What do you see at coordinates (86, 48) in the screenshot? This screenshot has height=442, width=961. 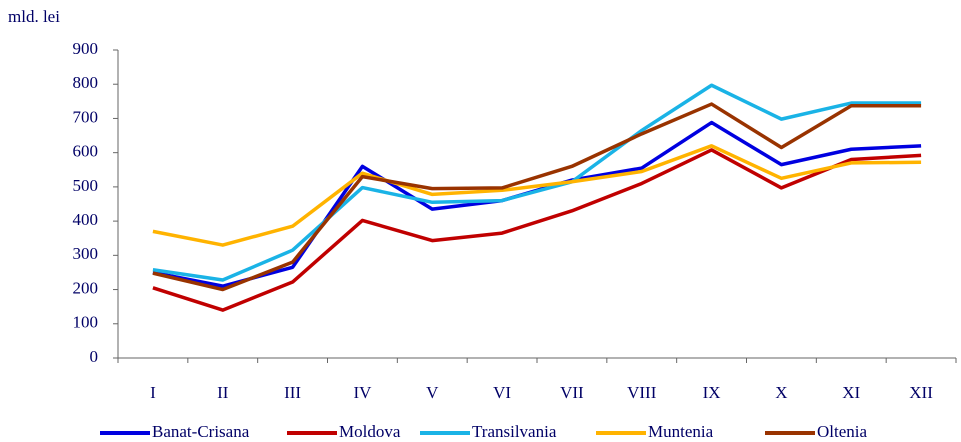 I see `y-tick-label: 900` at bounding box center [86, 48].